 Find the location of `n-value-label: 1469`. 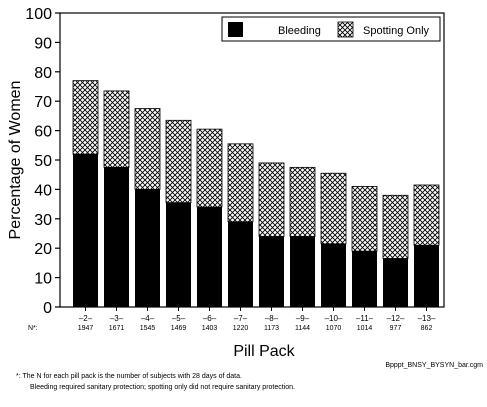

n-value-label: 1469 is located at coordinates (179, 328).